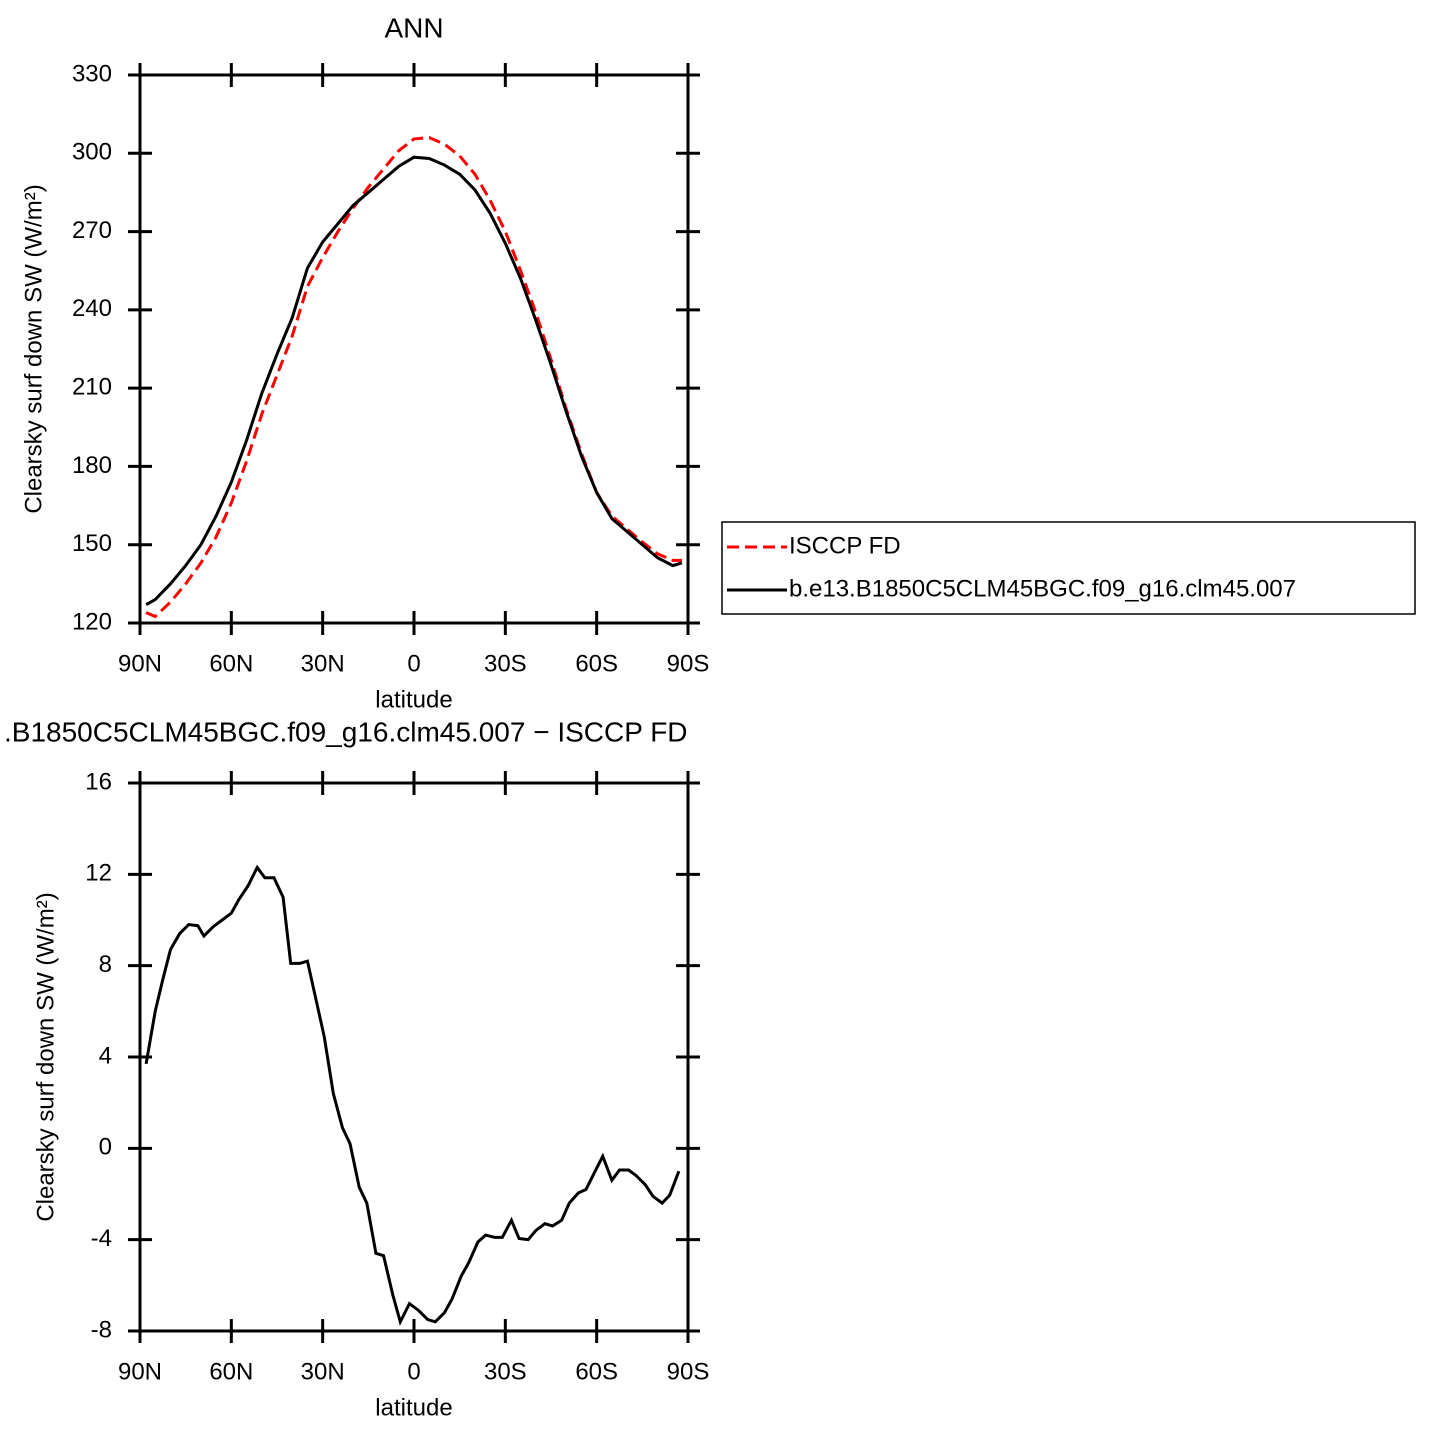 This screenshot has height=1435, width=1435. What do you see at coordinates (413, 27) in the screenshot?
I see `chart-title: ANN` at bounding box center [413, 27].